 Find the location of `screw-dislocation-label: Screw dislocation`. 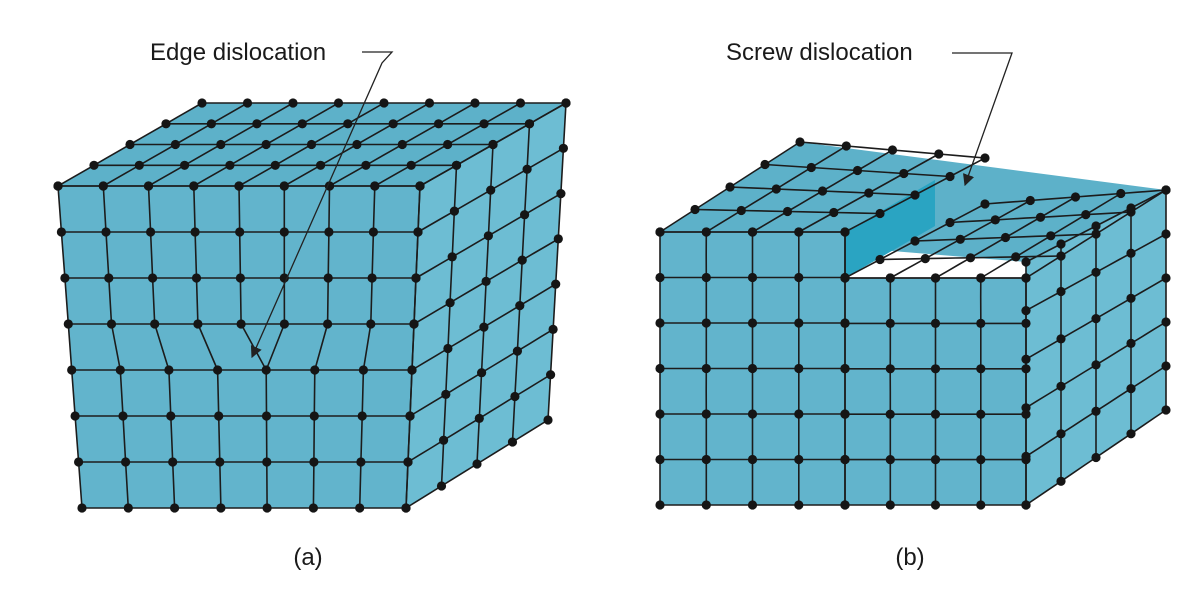

screw-dislocation-label: Screw dislocation is located at coordinates (819, 52).